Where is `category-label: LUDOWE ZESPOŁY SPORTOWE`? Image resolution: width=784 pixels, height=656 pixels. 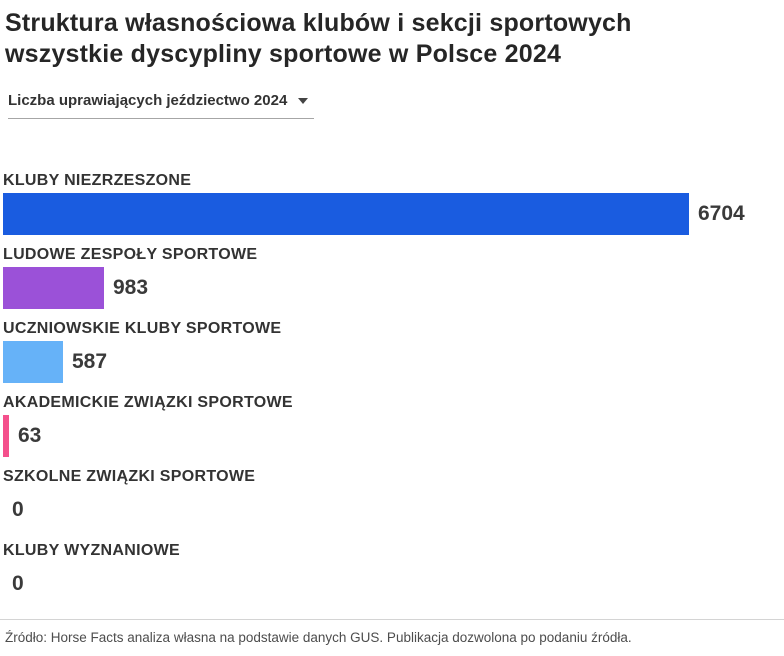 category-label: LUDOWE ZESPOŁY SPORTOWE is located at coordinates (130, 254).